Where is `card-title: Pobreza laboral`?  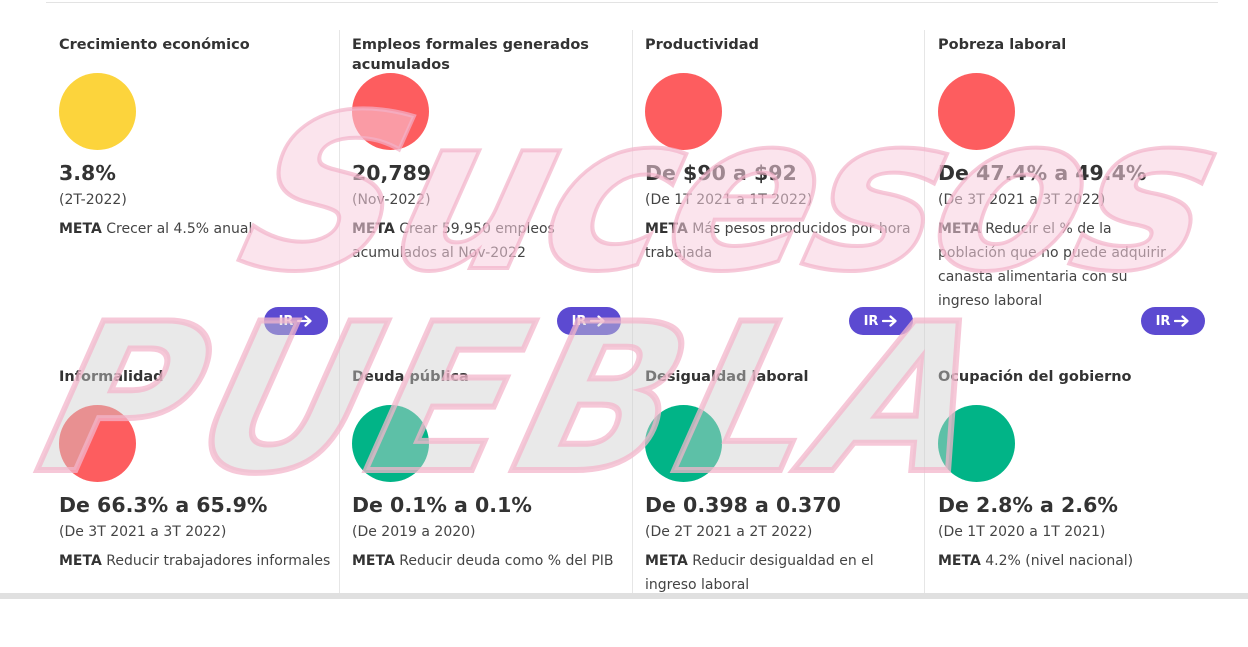
card-title: Pobreza laboral is located at coordinates (1002, 45).